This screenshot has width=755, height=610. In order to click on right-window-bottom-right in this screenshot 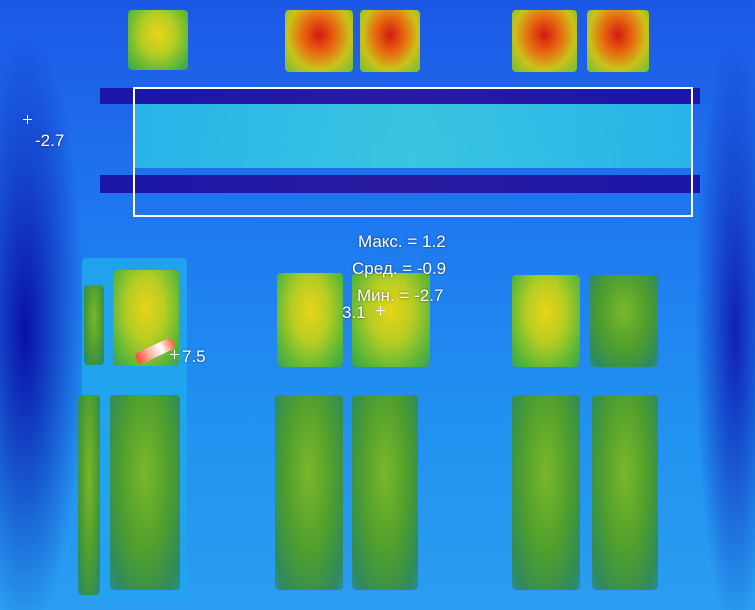, I will do `click(625, 492)`.